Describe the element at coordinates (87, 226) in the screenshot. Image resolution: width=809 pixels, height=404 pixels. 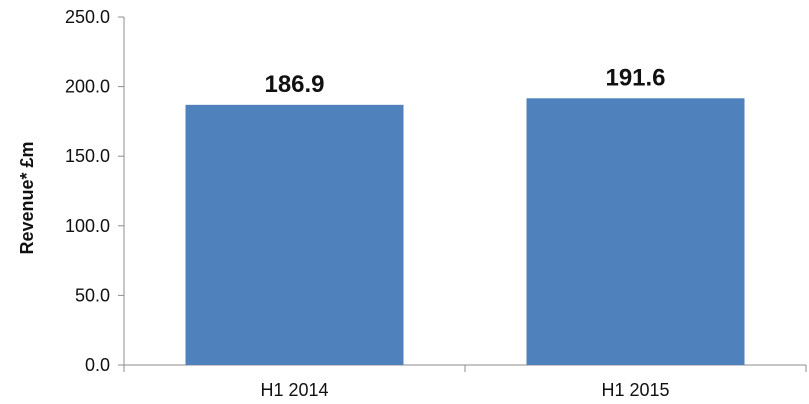
I see `y-tick-label: 100.0` at that location.